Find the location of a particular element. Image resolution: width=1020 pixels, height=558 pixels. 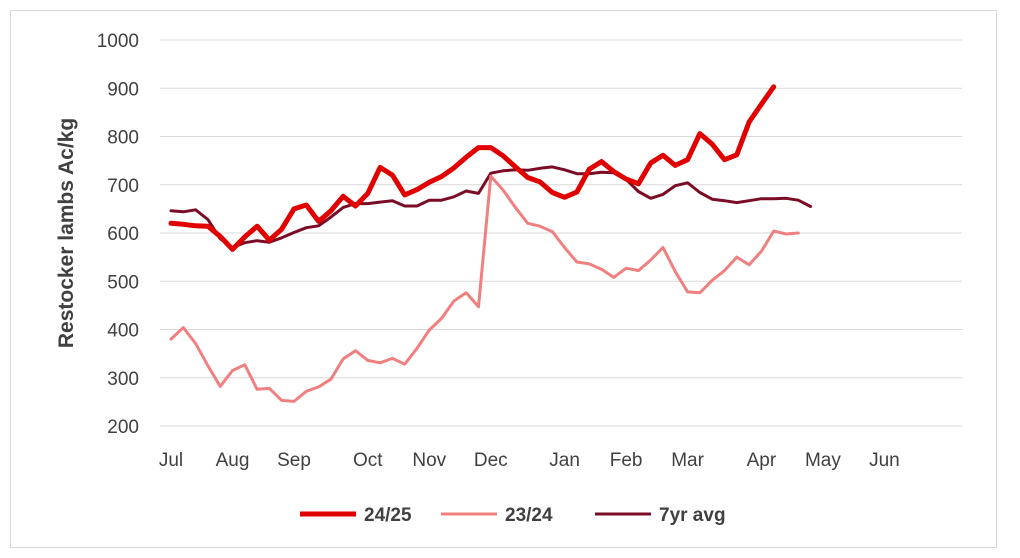

x-tick-label: Feb is located at coordinates (626, 460).